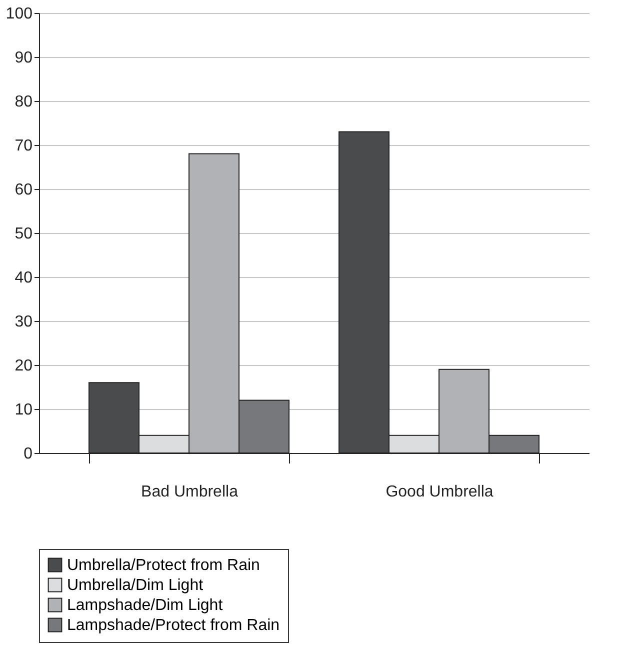 The width and height of the screenshot is (621, 655). Describe the element at coordinates (19, 14) in the screenshot. I see `y-tick-label: 100` at that location.